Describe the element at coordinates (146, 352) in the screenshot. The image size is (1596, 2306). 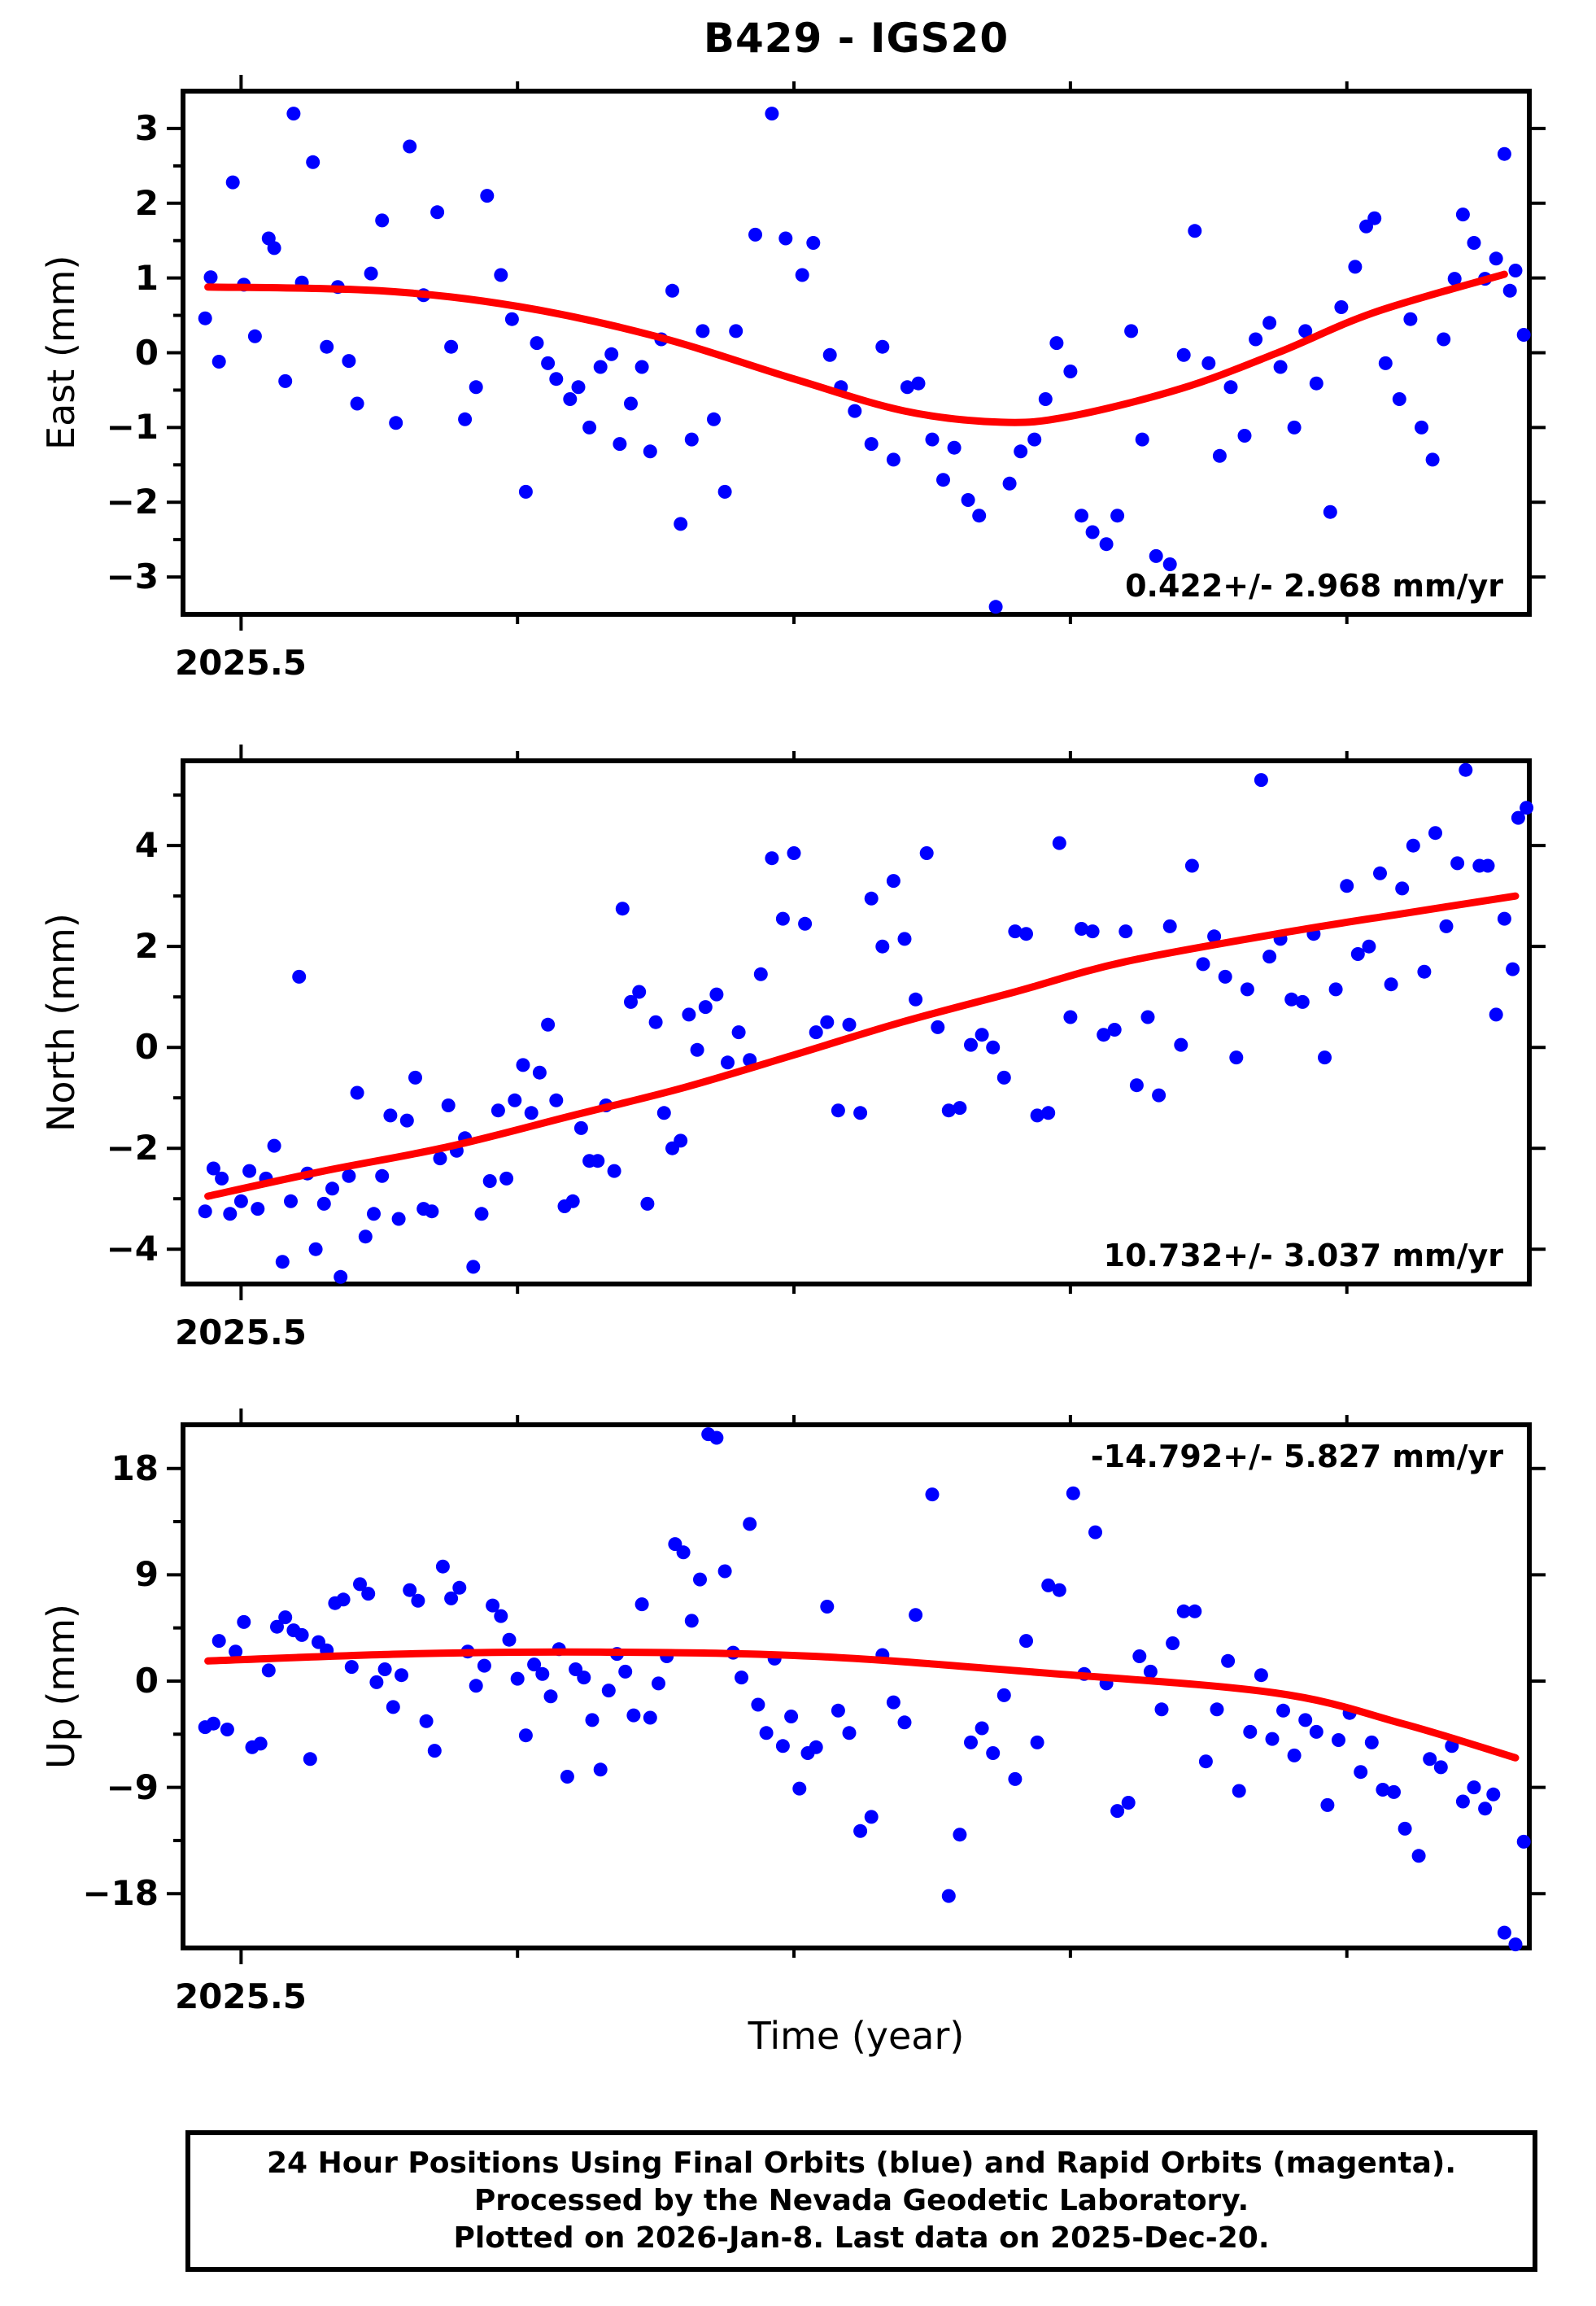
I see `east-ytick-label: 0` at that location.